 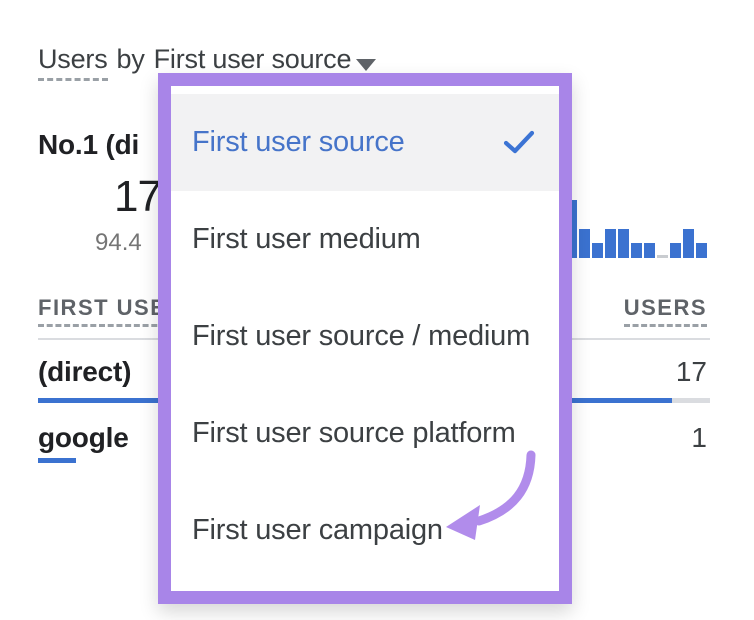 What do you see at coordinates (662, 256) in the screenshot?
I see `spark-bar-zero` at bounding box center [662, 256].